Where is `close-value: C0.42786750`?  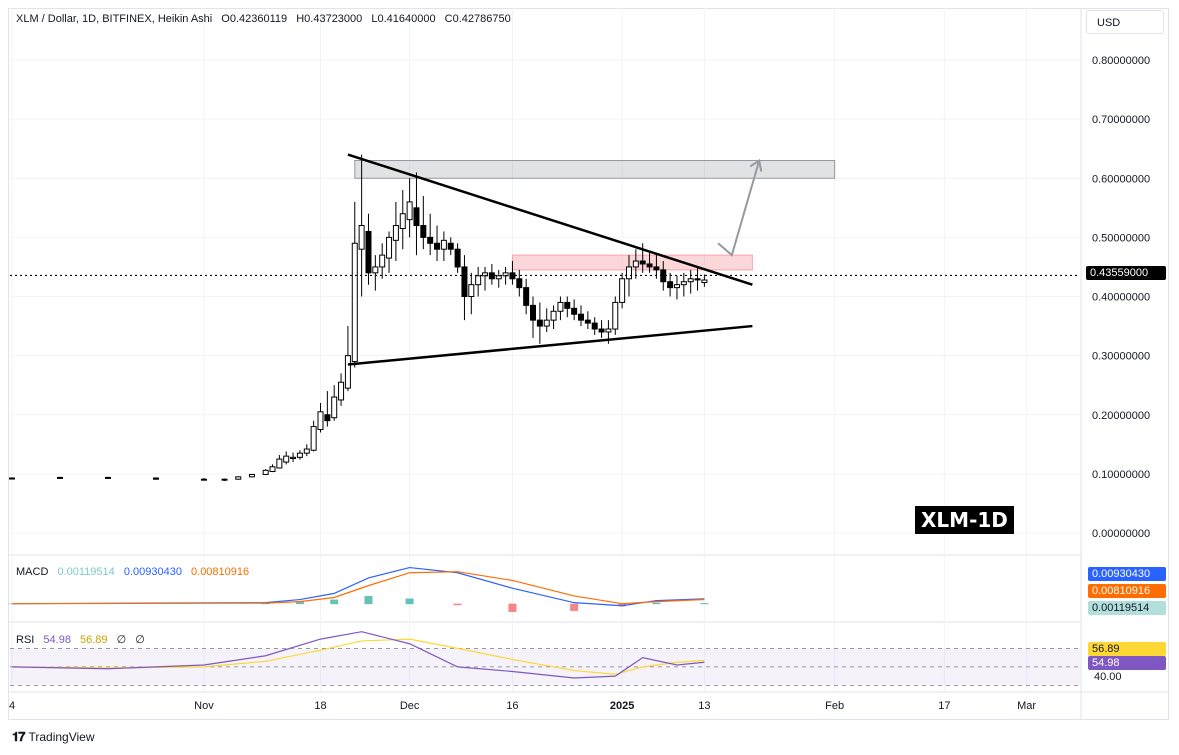 close-value: C0.42786750 is located at coordinates (477, 19).